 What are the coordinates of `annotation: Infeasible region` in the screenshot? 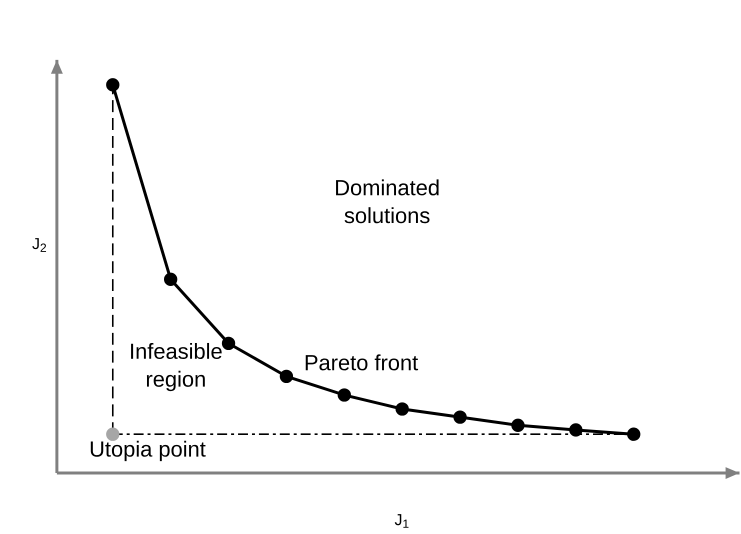 It's located at (176, 366).